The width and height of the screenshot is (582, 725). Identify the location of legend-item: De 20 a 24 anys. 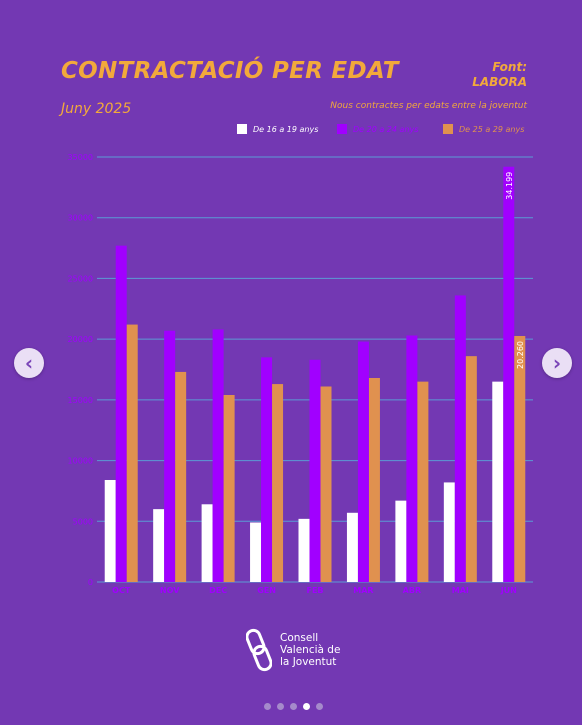
(377, 129).